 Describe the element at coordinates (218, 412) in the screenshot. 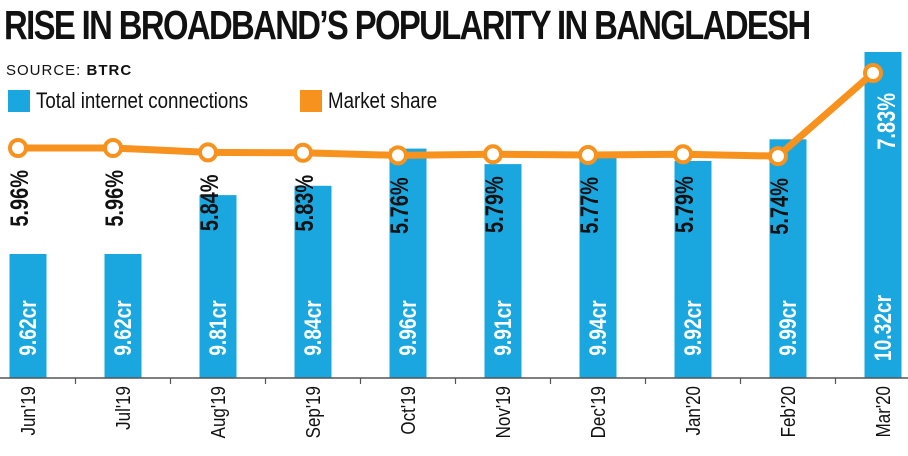

I see `x-tick-label: Aug'19` at that location.